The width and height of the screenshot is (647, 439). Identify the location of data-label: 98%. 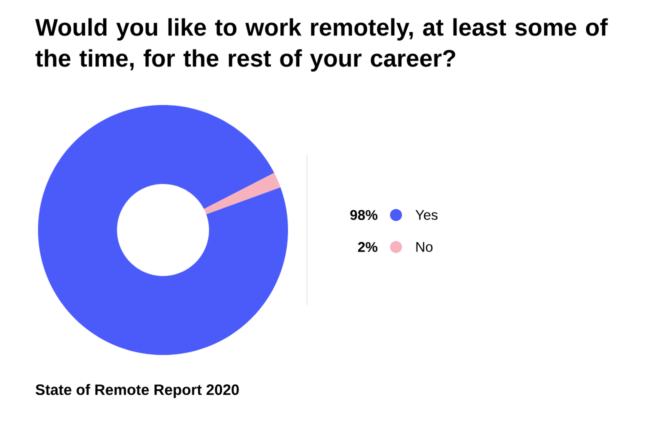
(364, 215).